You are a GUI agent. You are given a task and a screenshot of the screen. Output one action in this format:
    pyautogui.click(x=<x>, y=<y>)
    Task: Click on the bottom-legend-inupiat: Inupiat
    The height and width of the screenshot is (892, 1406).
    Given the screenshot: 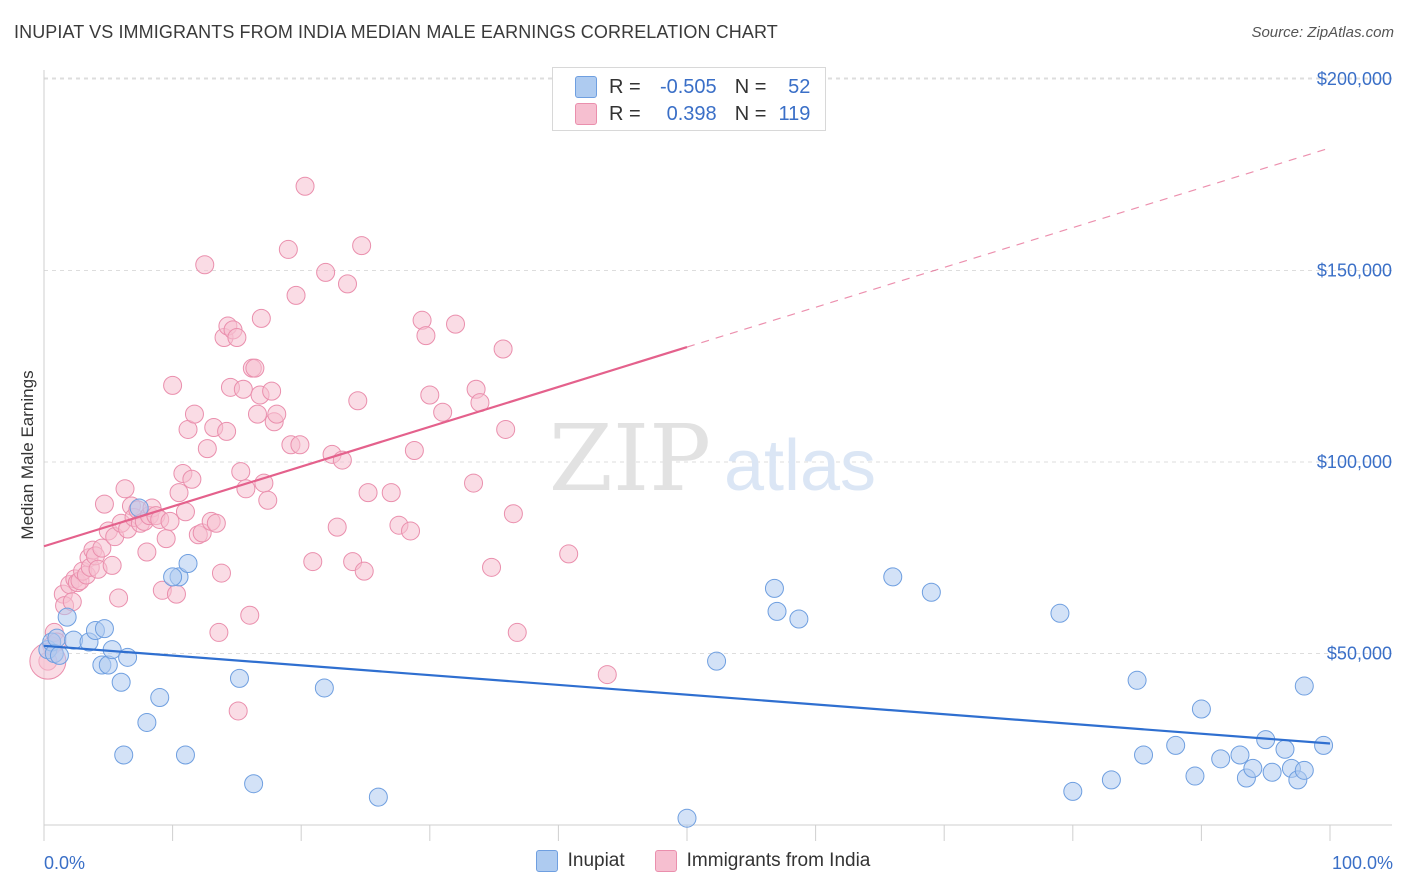 What is the action you would take?
    pyautogui.click(x=580, y=861)
    